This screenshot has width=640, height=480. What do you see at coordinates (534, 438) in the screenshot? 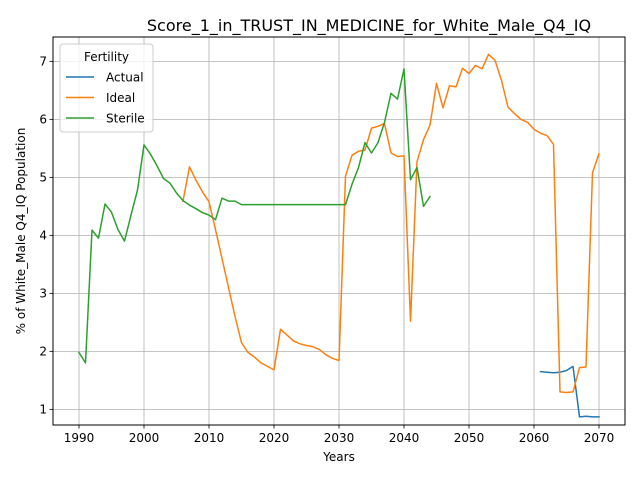
I see `x-tick-label: 2060` at bounding box center [534, 438].